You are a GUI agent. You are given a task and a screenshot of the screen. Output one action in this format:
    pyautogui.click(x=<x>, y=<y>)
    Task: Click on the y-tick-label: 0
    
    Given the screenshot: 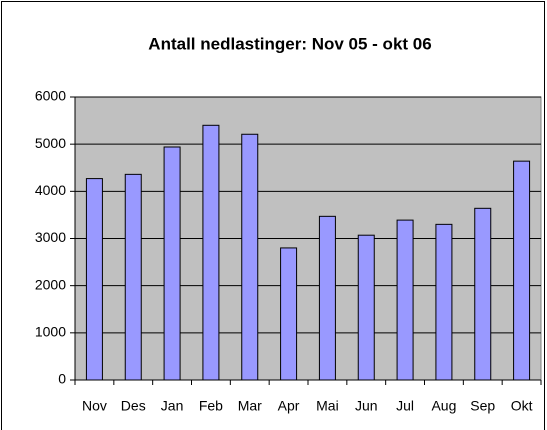 What is the action you would take?
    pyautogui.click(x=62, y=379)
    